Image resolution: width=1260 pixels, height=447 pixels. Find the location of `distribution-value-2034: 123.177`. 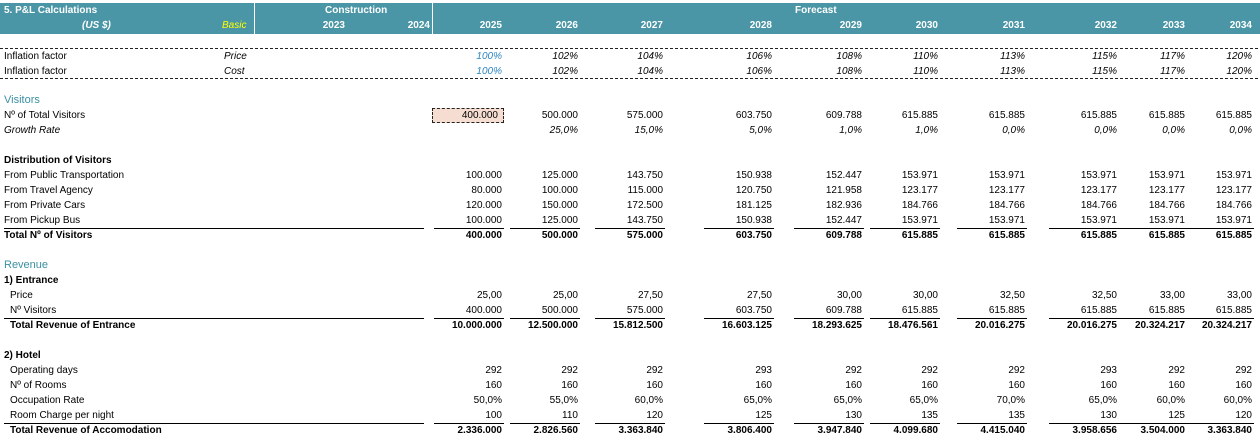

distribution-value-2034: 123.177 is located at coordinates (1233, 190).